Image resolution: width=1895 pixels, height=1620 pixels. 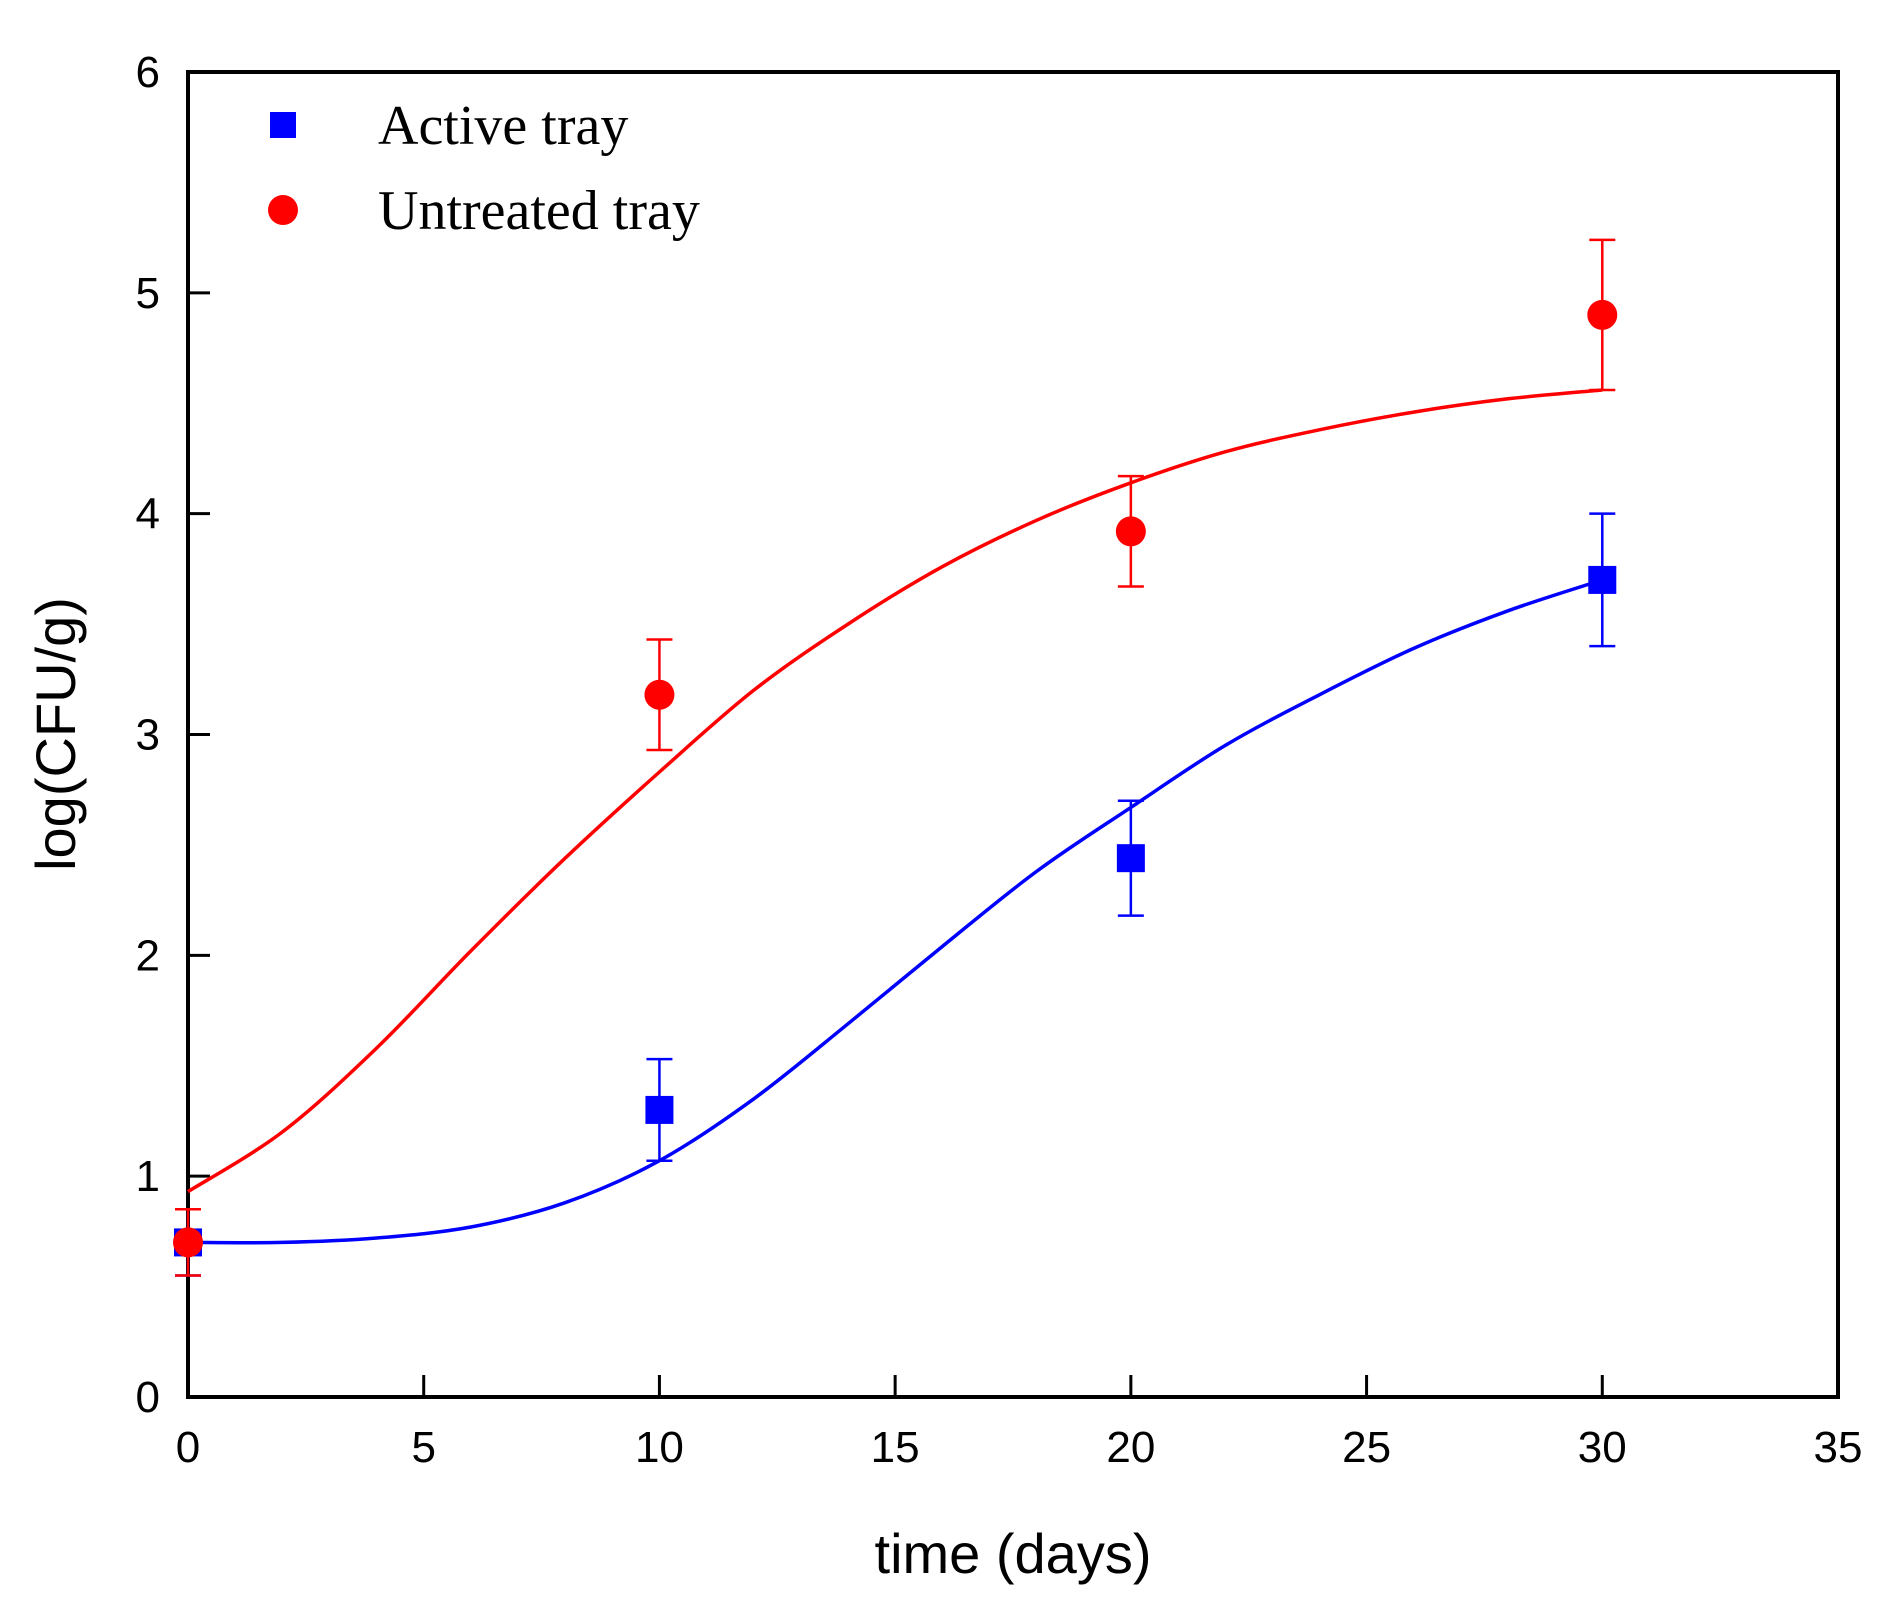 I want to click on y-tick-label: 0, so click(x=148, y=1397).